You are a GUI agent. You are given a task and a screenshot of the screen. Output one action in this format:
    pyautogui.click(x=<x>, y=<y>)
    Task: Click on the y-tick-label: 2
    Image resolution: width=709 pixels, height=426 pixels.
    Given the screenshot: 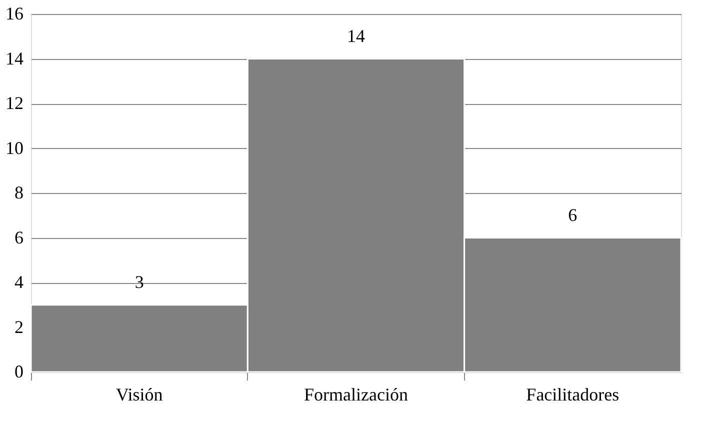 What is the action you would take?
    pyautogui.click(x=19, y=326)
    